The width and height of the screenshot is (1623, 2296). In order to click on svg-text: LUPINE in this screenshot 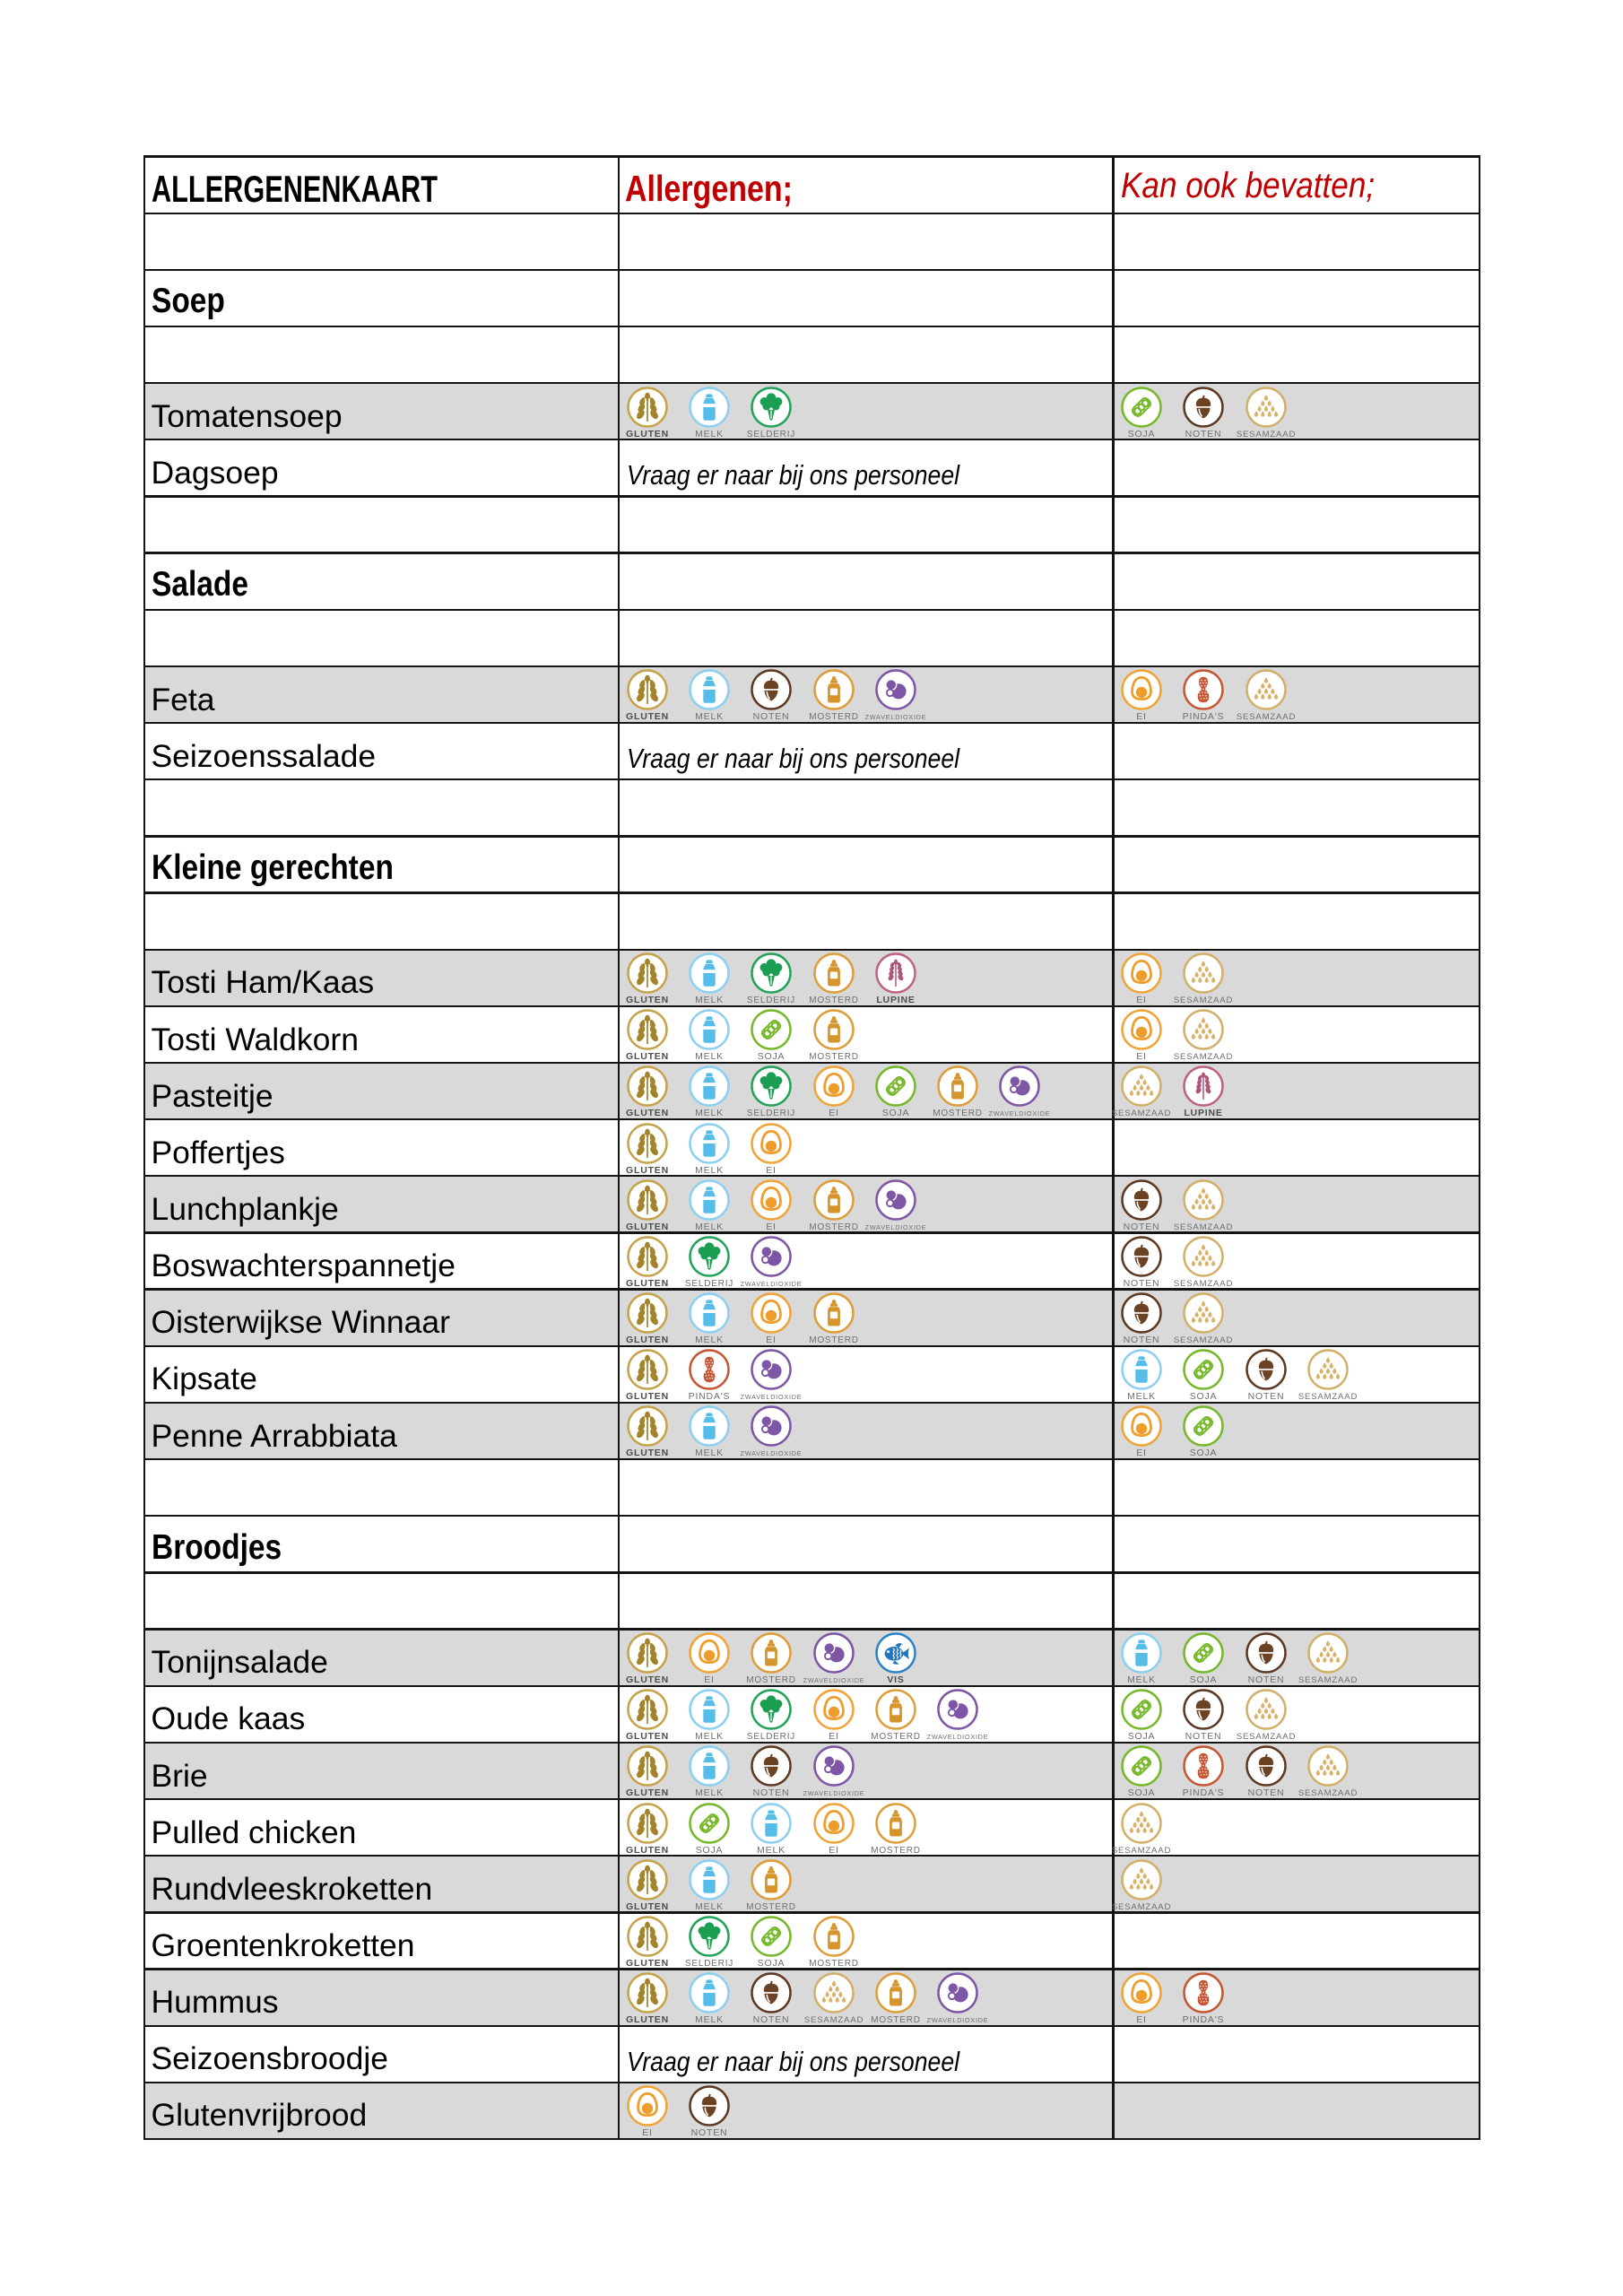, I will do `click(895, 1000)`.